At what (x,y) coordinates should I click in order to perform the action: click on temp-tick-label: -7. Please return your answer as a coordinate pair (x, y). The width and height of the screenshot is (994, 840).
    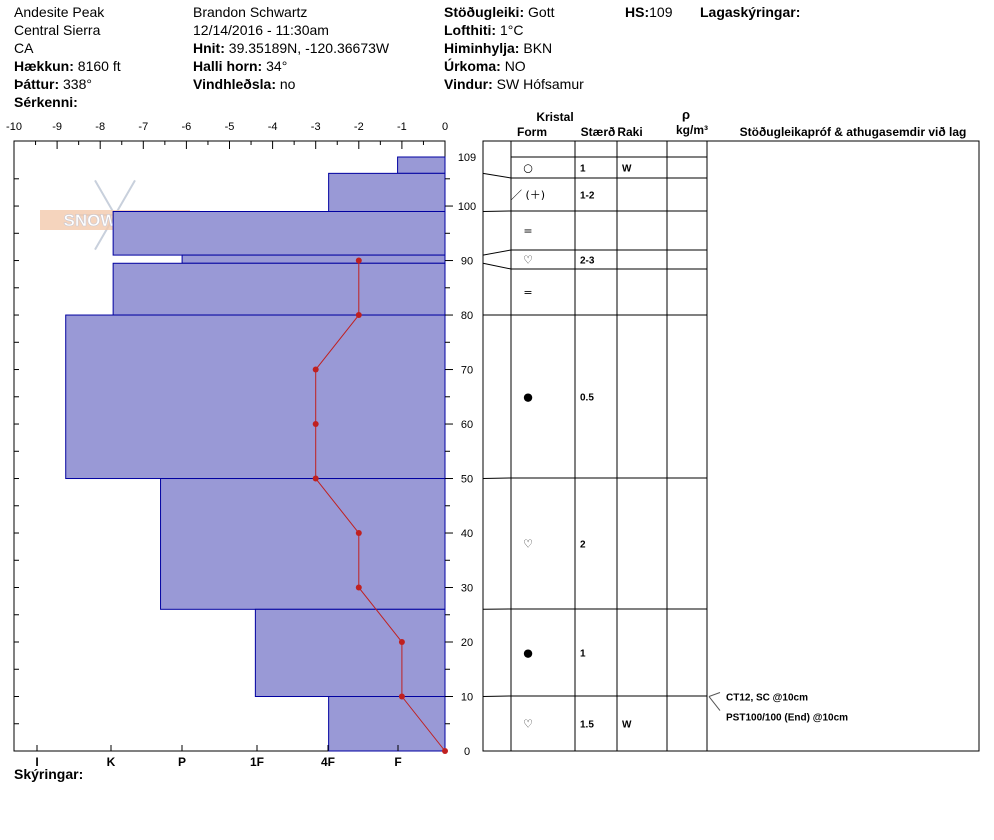
    Looking at the image, I should click on (143, 127).